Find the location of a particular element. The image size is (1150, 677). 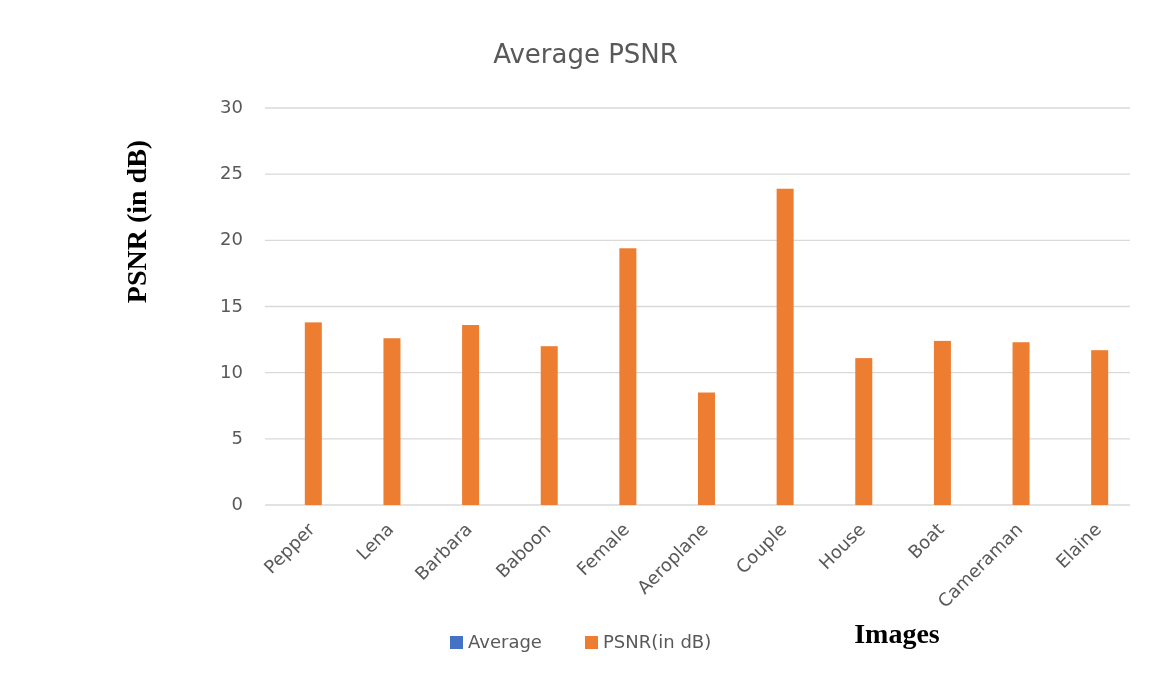

y-tick-label: 15 is located at coordinates (231, 305).